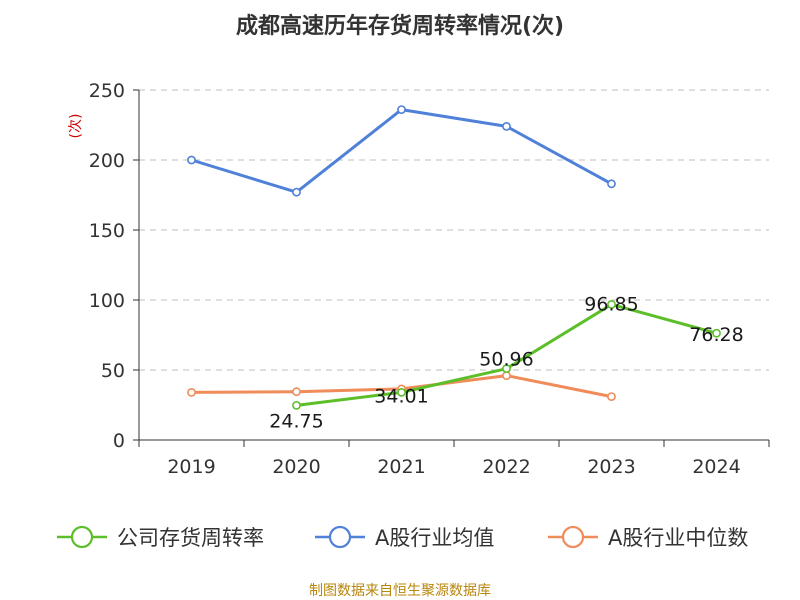 This screenshot has width=800, height=600. What do you see at coordinates (113, 371) in the screenshot?
I see `y-tick-label: 50` at bounding box center [113, 371].